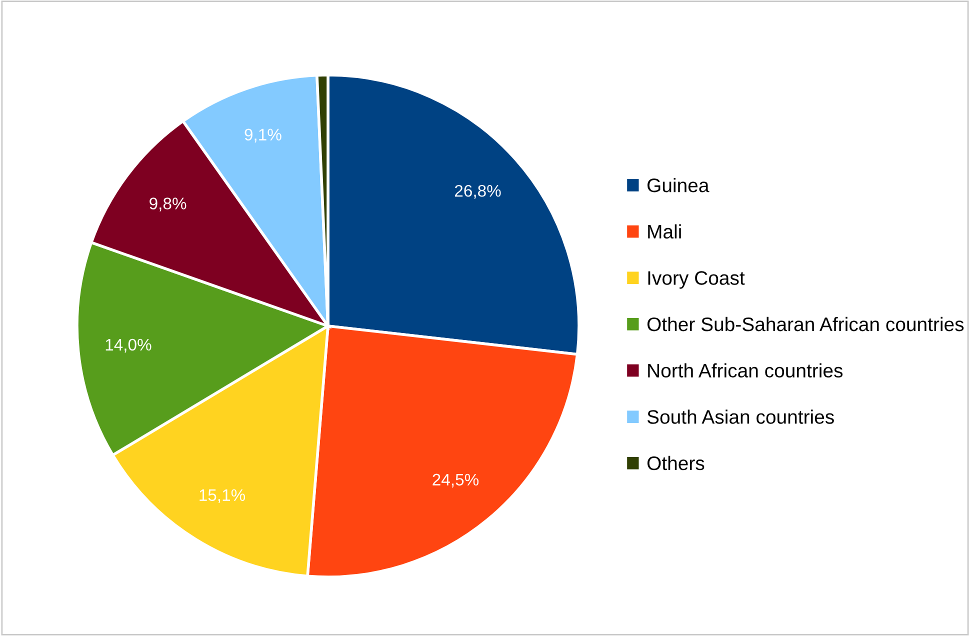  What do you see at coordinates (745, 370) in the screenshot?
I see `legend-label: North African countries` at bounding box center [745, 370].